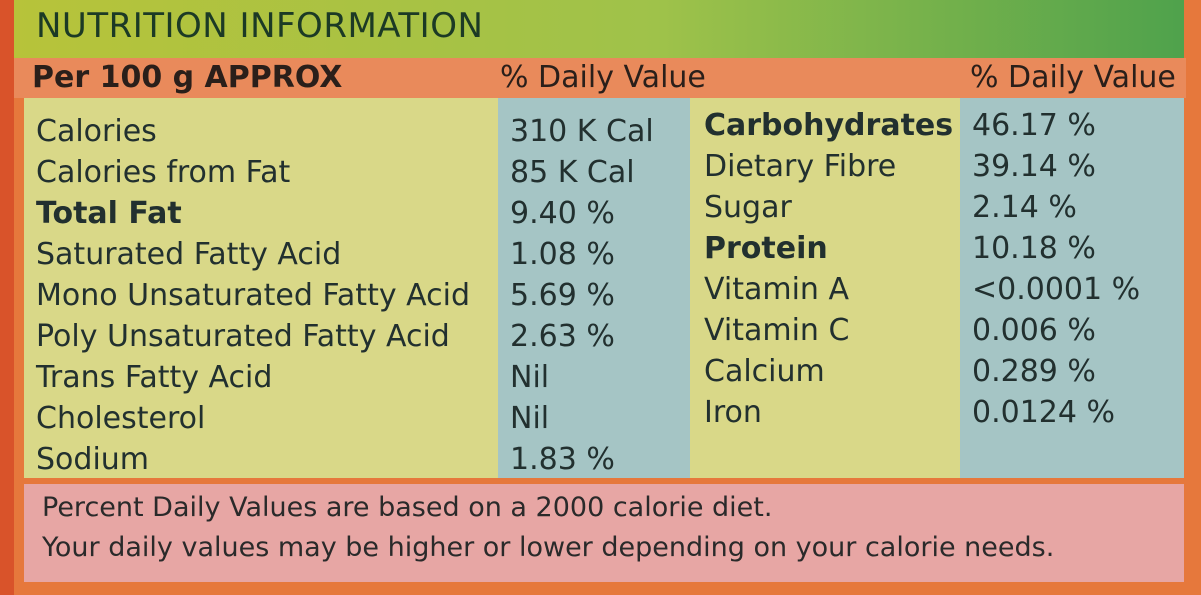 Image resolution: width=1201 pixels, height=595 pixels. What do you see at coordinates (748, 207) in the screenshot?
I see `nutrient-label: Sugar` at bounding box center [748, 207].